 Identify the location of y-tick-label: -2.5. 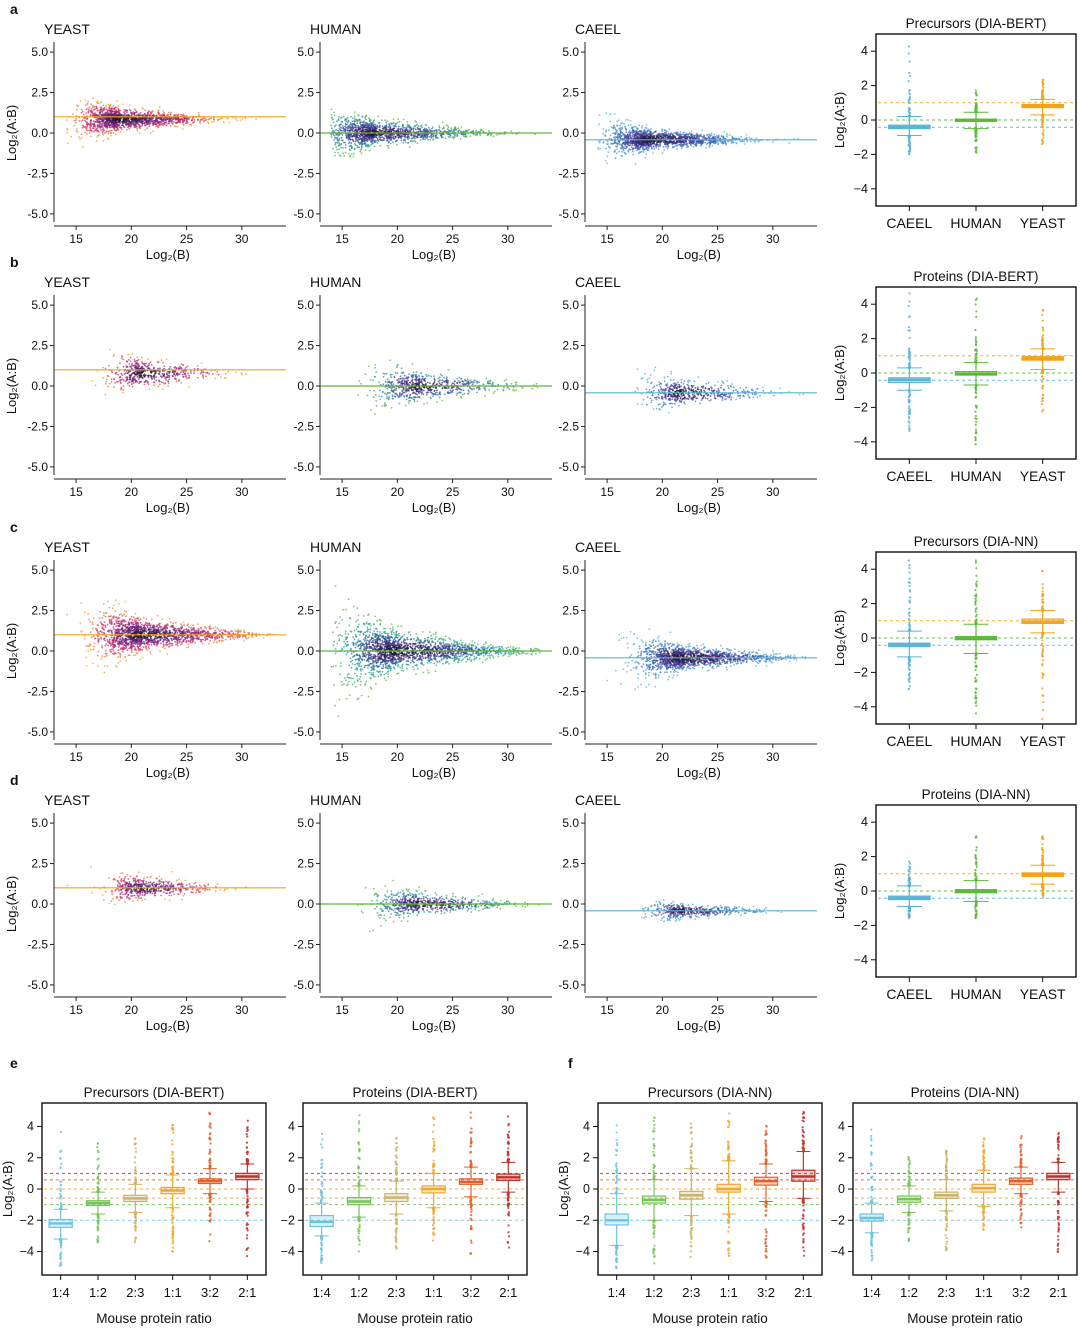
(37, 173).